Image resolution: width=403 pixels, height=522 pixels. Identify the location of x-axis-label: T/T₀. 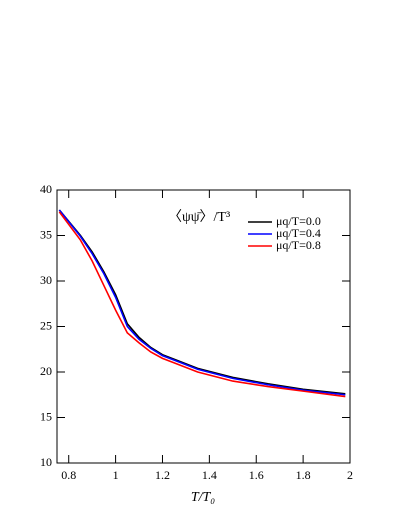
(203, 497).